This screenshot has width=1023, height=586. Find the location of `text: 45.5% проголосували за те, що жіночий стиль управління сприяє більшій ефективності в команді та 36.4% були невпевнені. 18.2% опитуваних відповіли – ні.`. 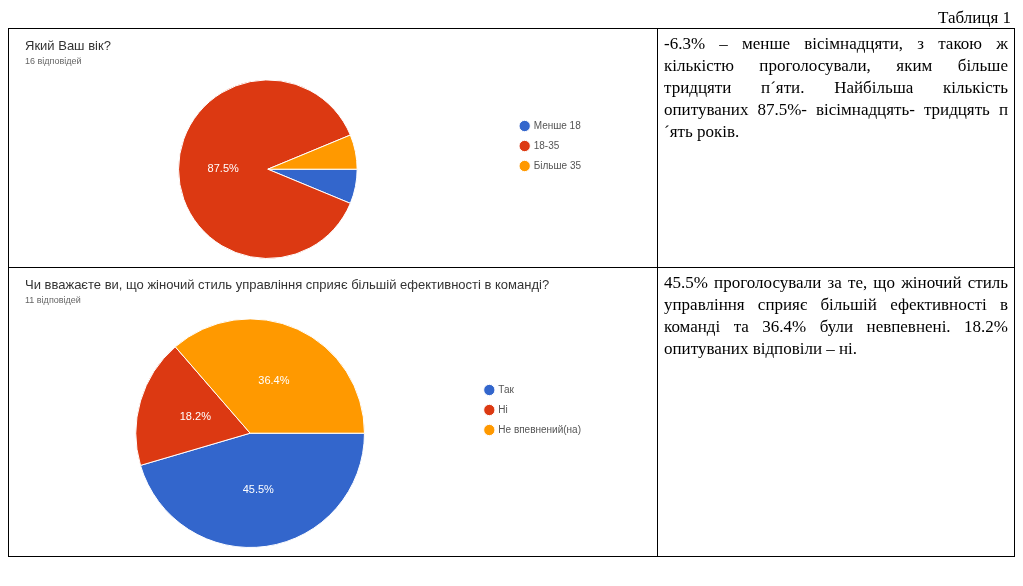

text: 45.5% проголосували за те, що жіночий стиль управління сприяє більшій ефективності в команді та 36.4% були невпевнені. 18.2% опитуваних відповіли – ні. is located at coordinates (836, 316).